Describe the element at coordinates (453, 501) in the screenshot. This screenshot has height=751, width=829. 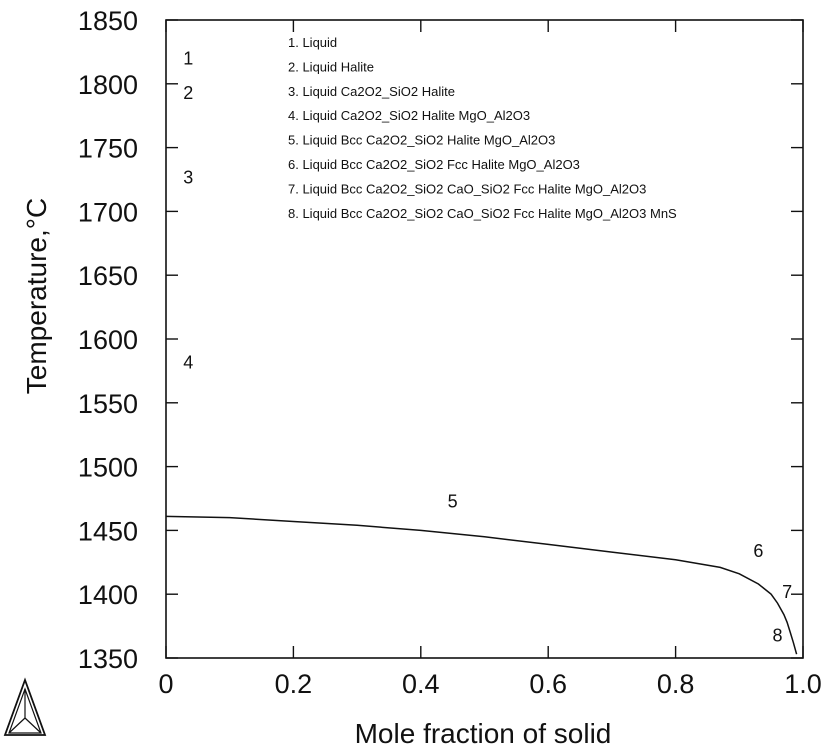
I see `region-label: 5` at that location.